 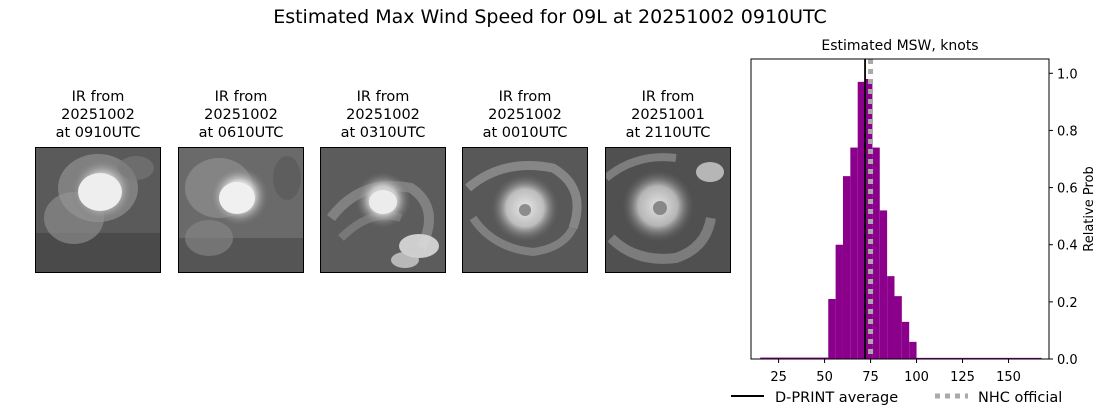 What do you see at coordinates (1067, 303) in the screenshot?
I see `y-tick-label: 0.2` at bounding box center [1067, 303].